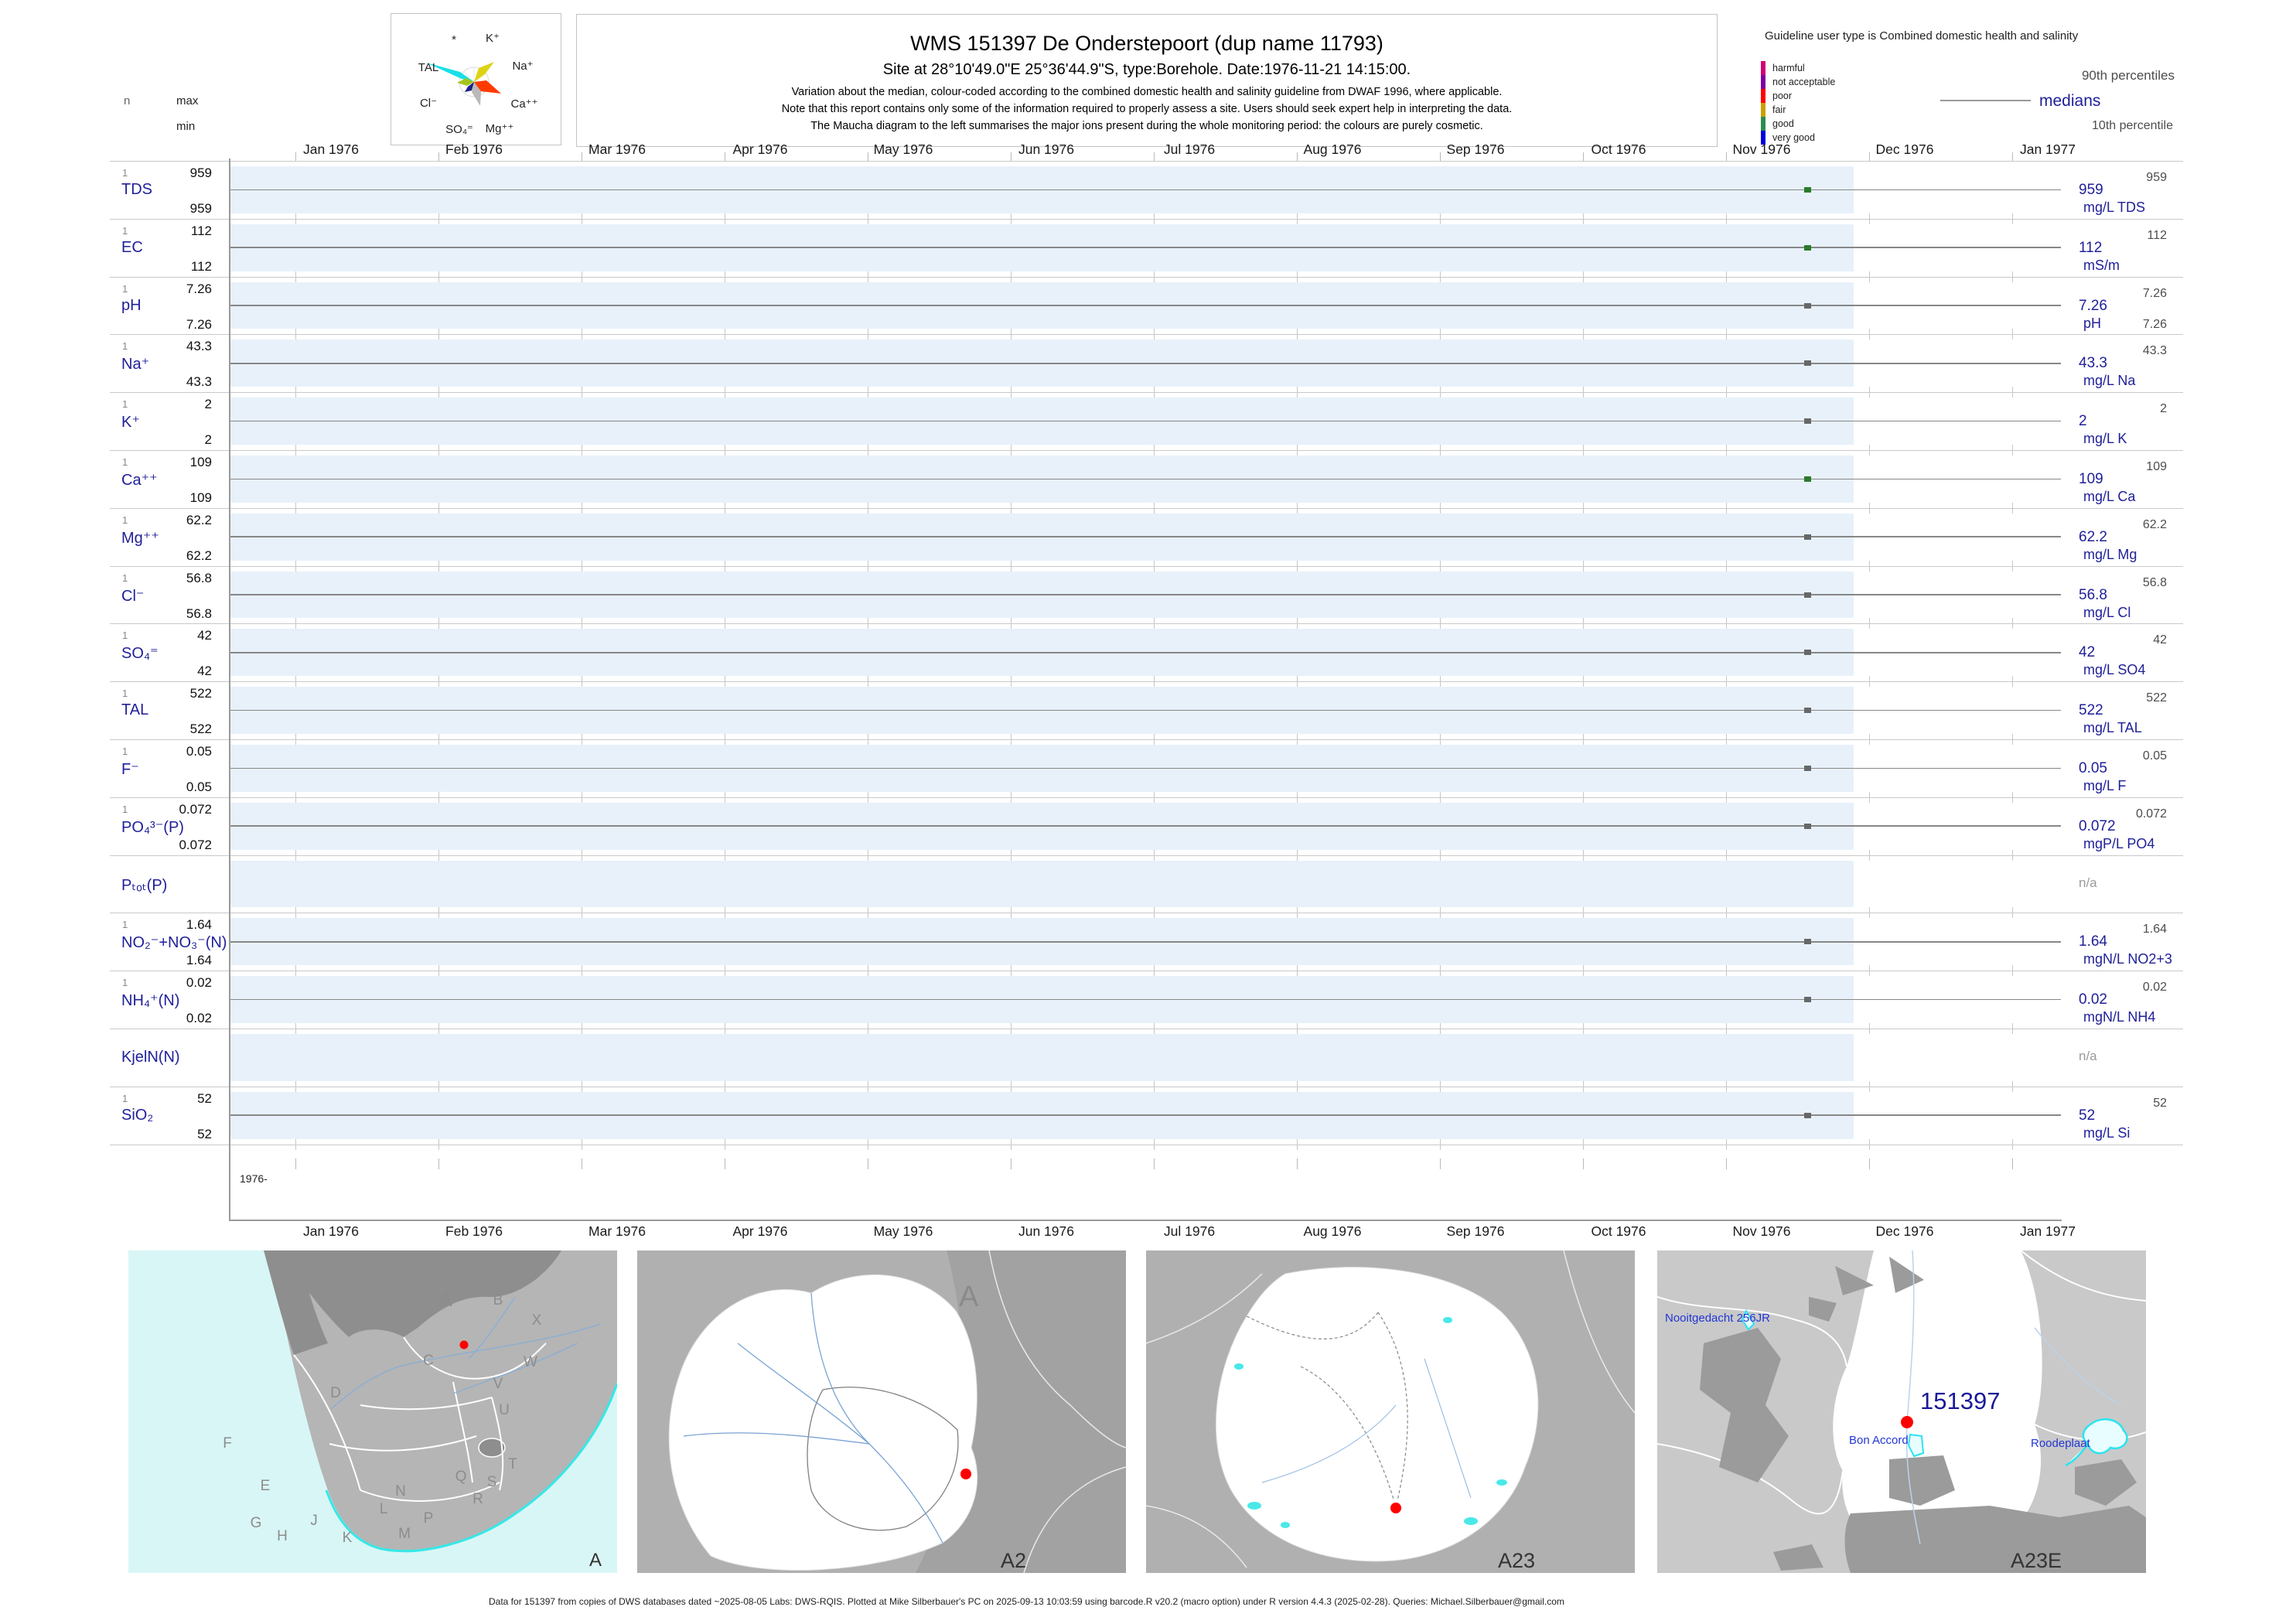  What do you see at coordinates (2128, 75) in the screenshot?
I see `p90-label: 90th percentiles` at bounding box center [2128, 75].